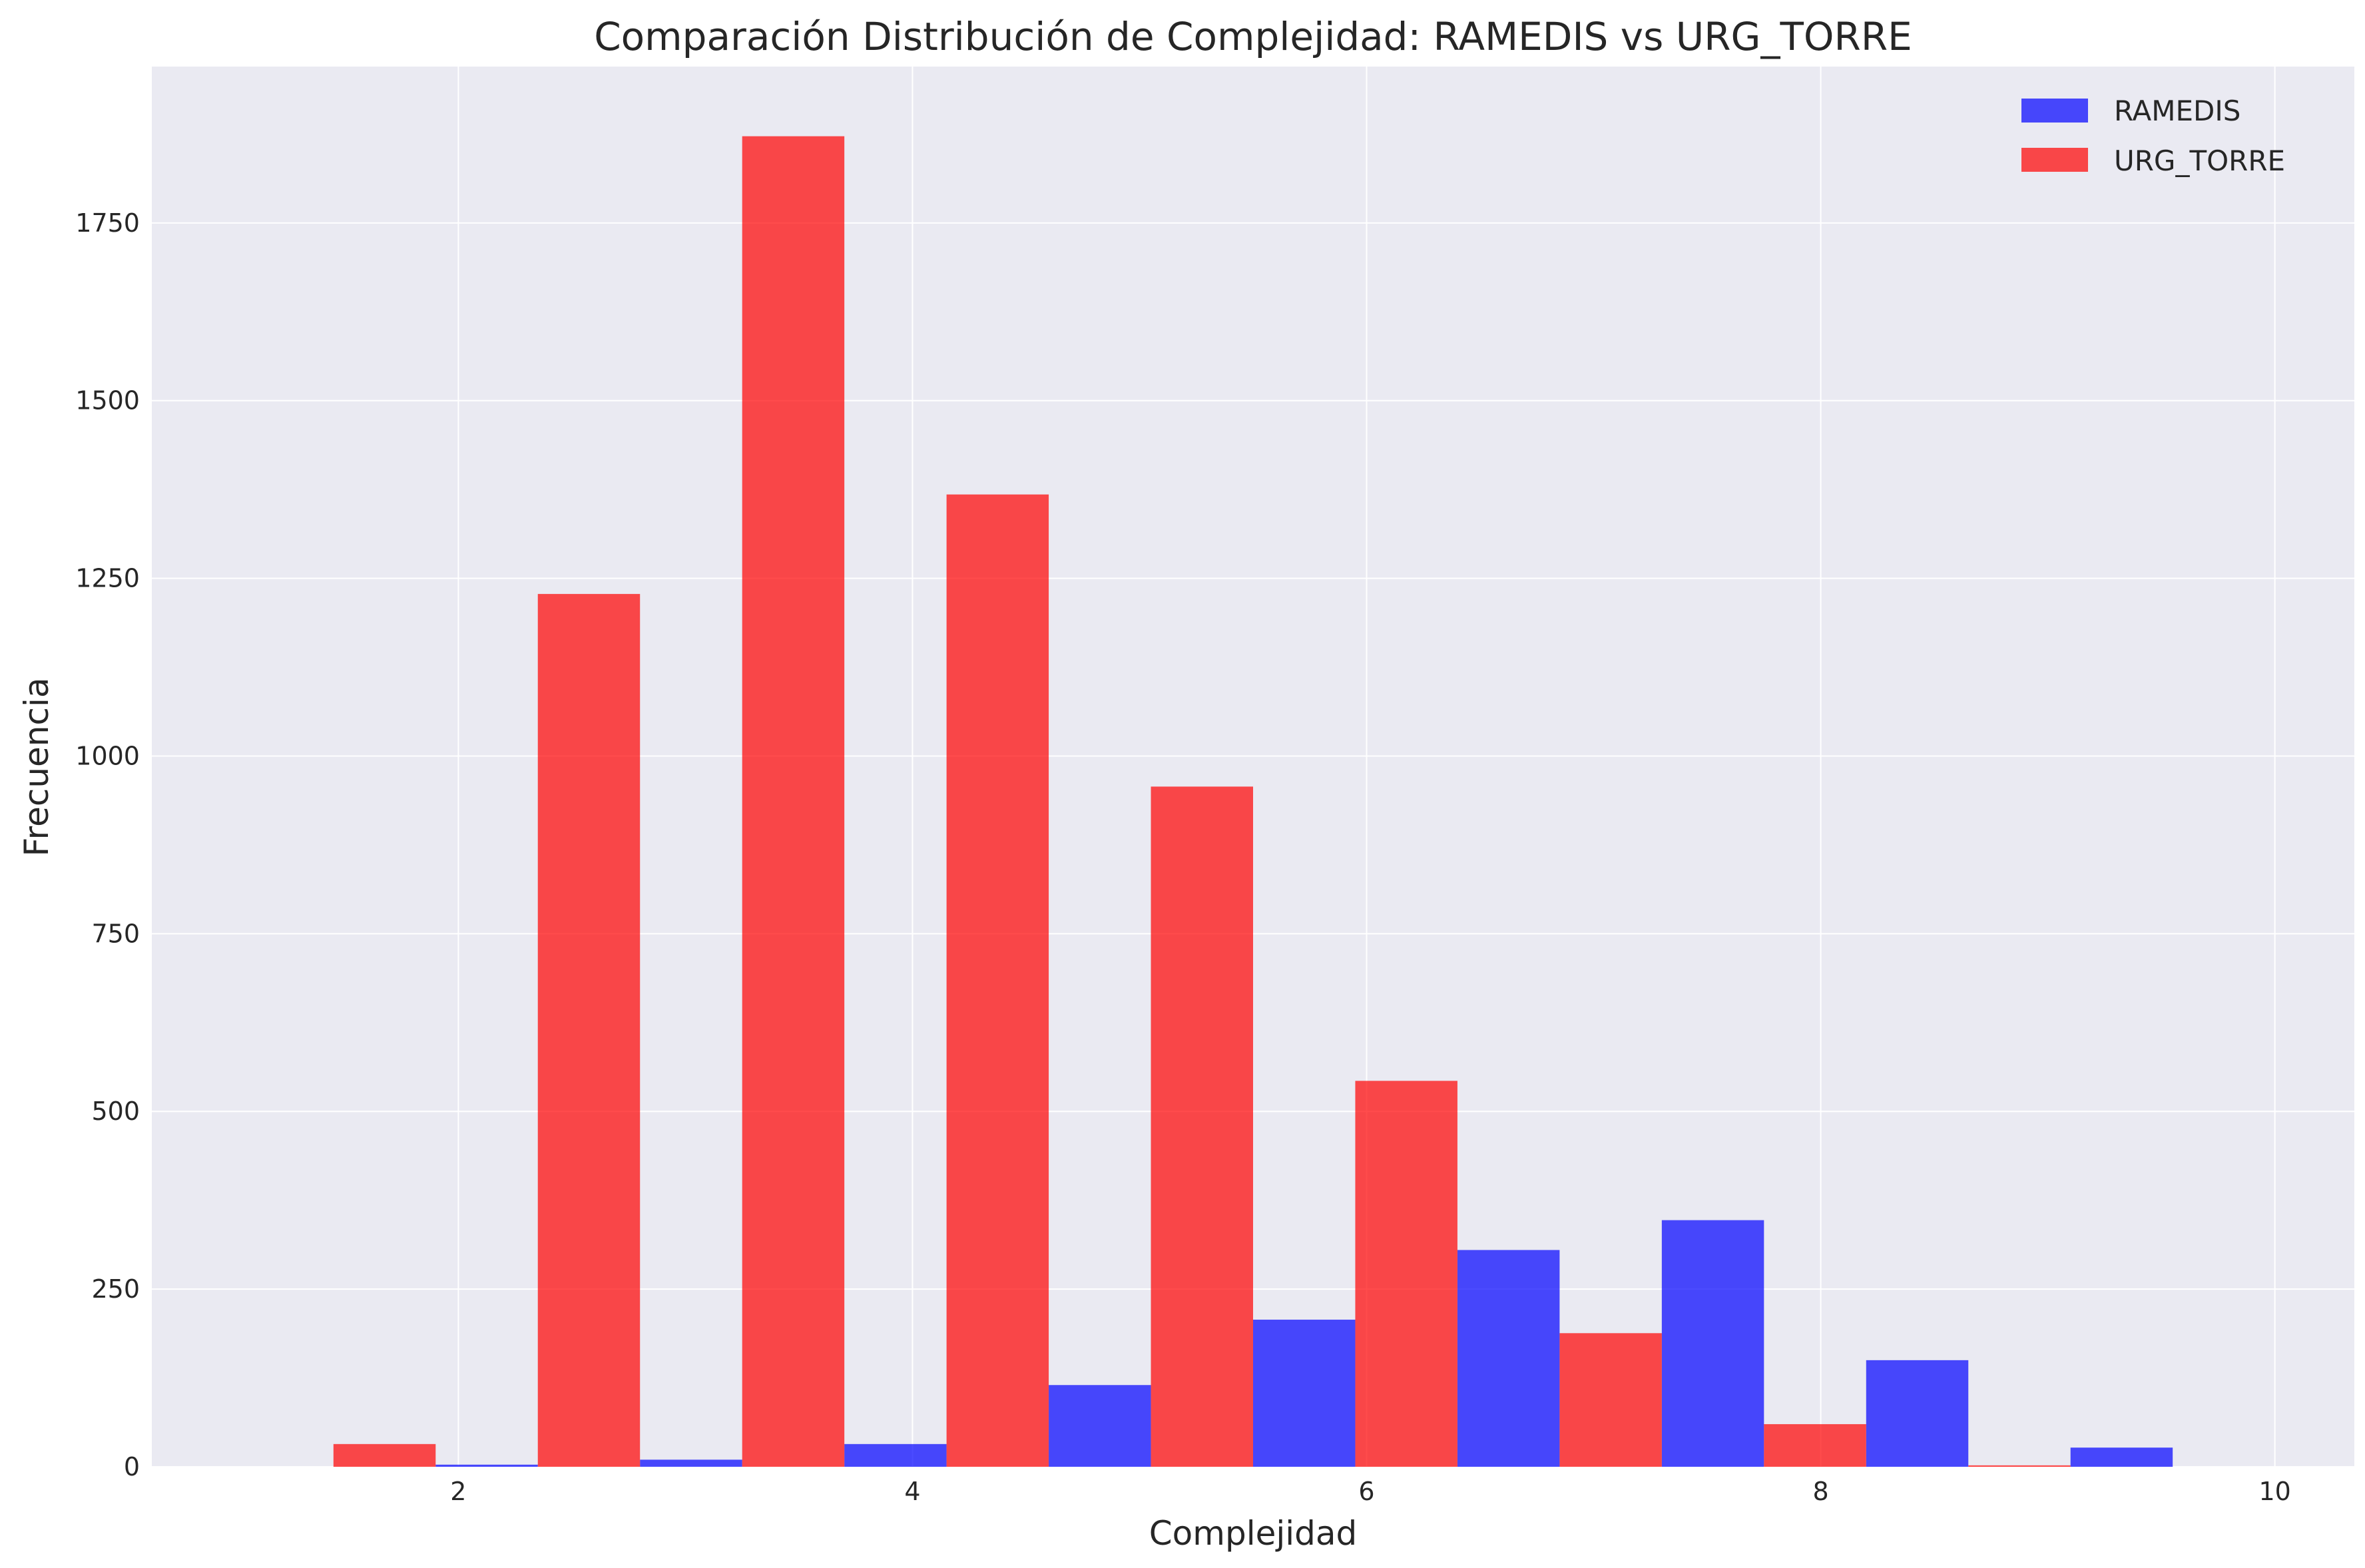 The width and height of the screenshot is (2365, 1568). Describe the element at coordinates (108, 223) in the screenshot. I see `y-tick-label: 1750` at that location.